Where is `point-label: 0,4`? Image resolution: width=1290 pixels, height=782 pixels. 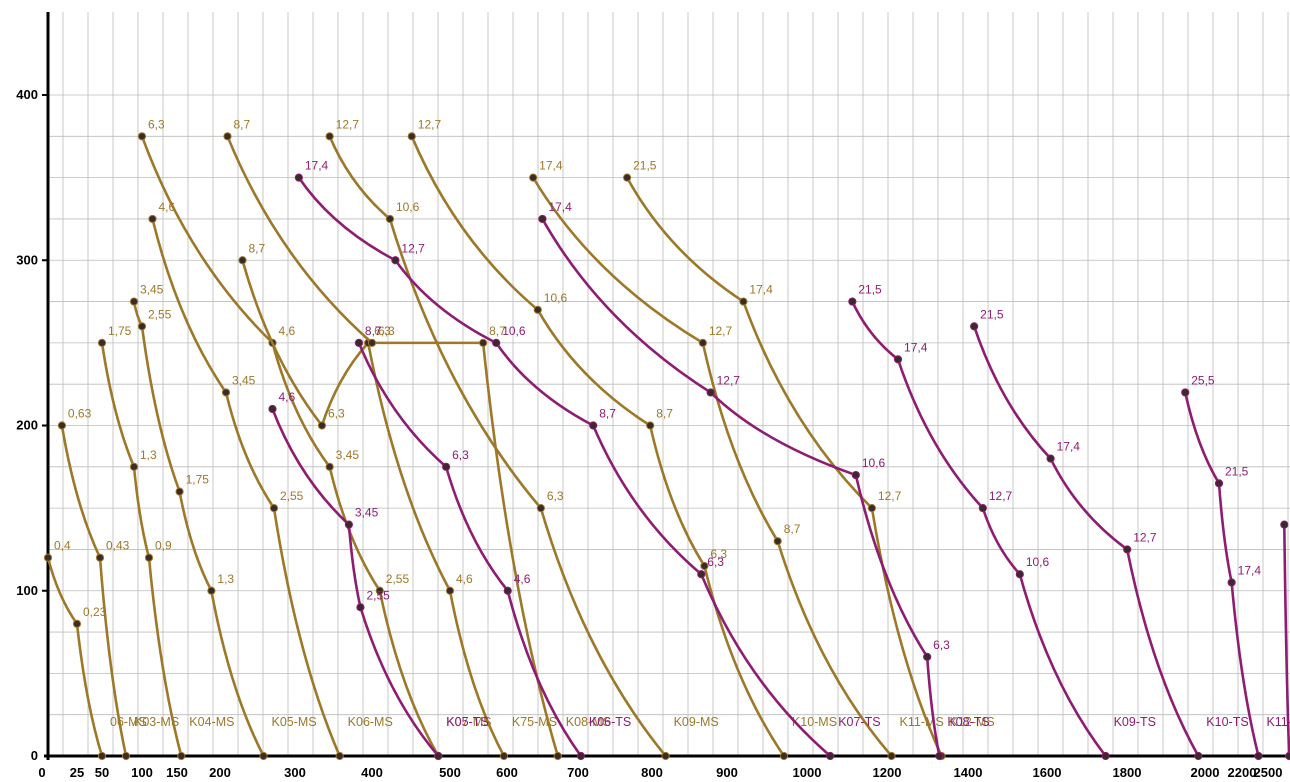
point-label: 0,4 is located at coordinates (62, 546).